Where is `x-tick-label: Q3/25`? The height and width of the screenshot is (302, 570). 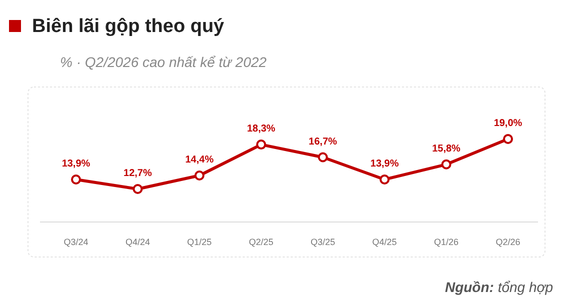 x-tick-label: Q3/25 is located at coordinates (323, 242).